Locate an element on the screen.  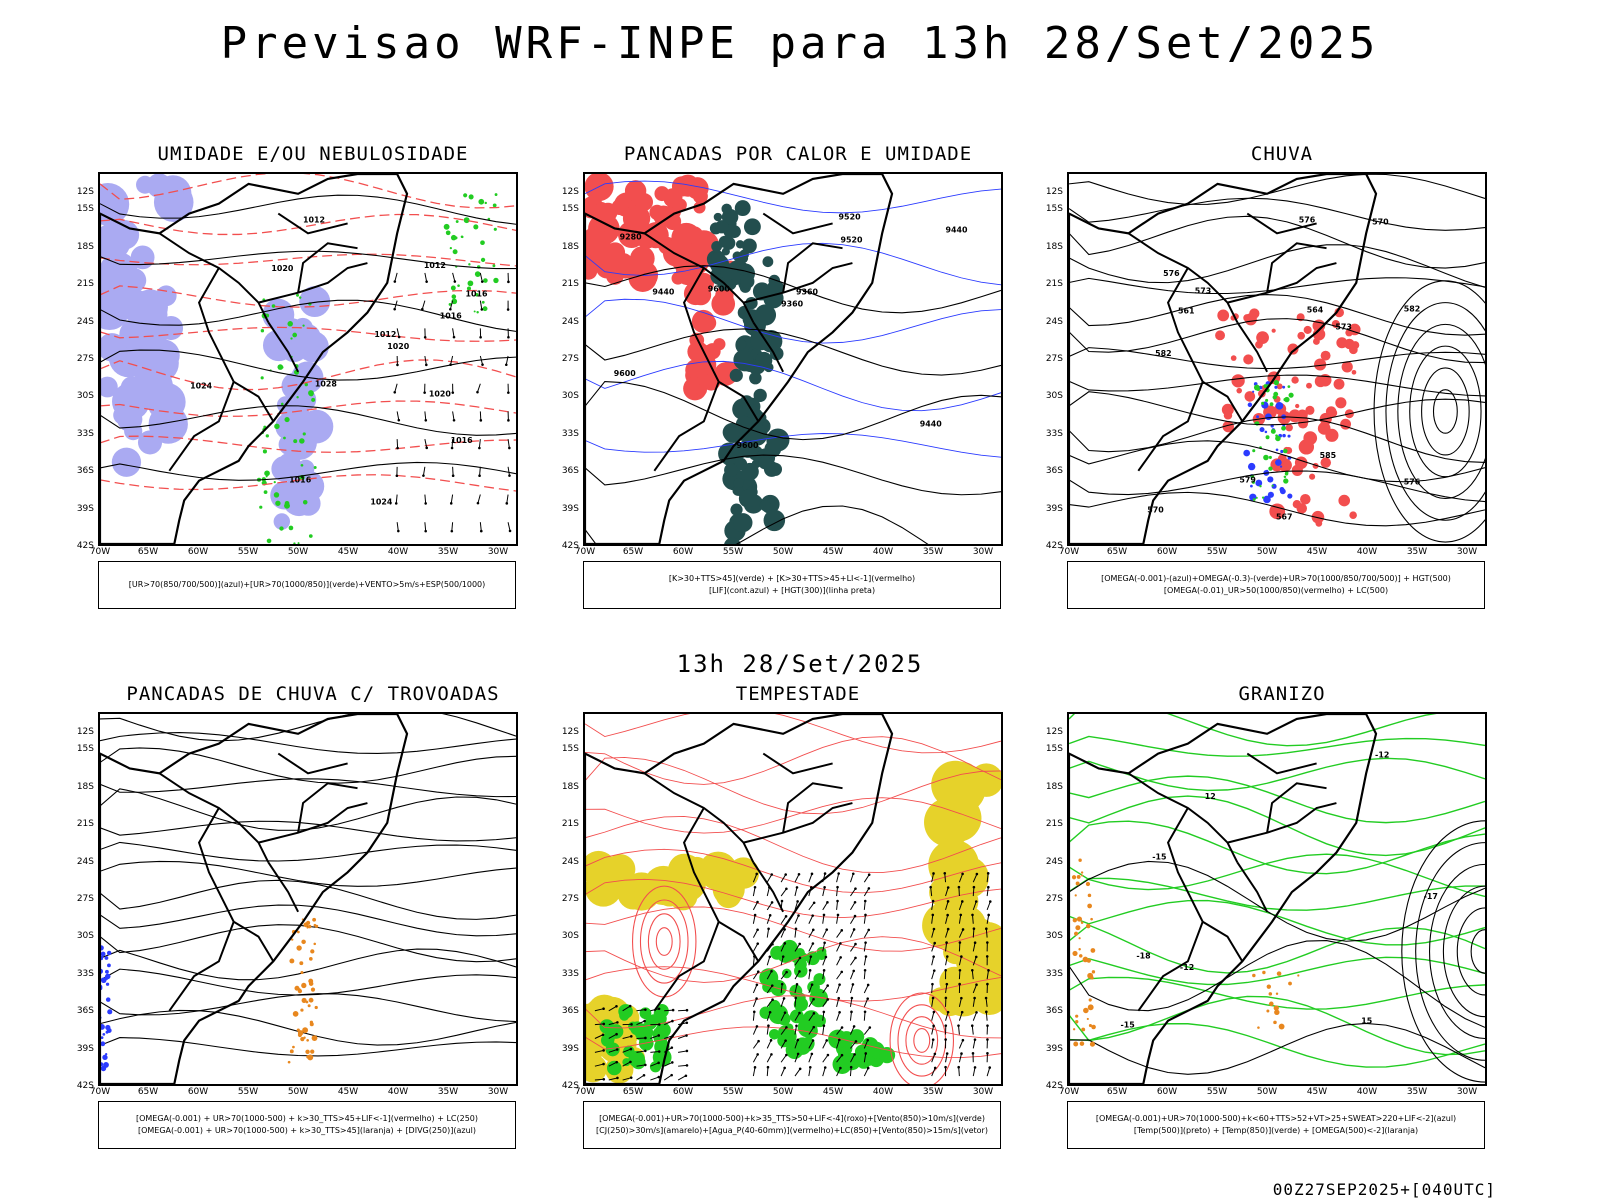
panel-title: UMIDADE E/OU NEBULOSIDADE is located at coordinates (313, 154).